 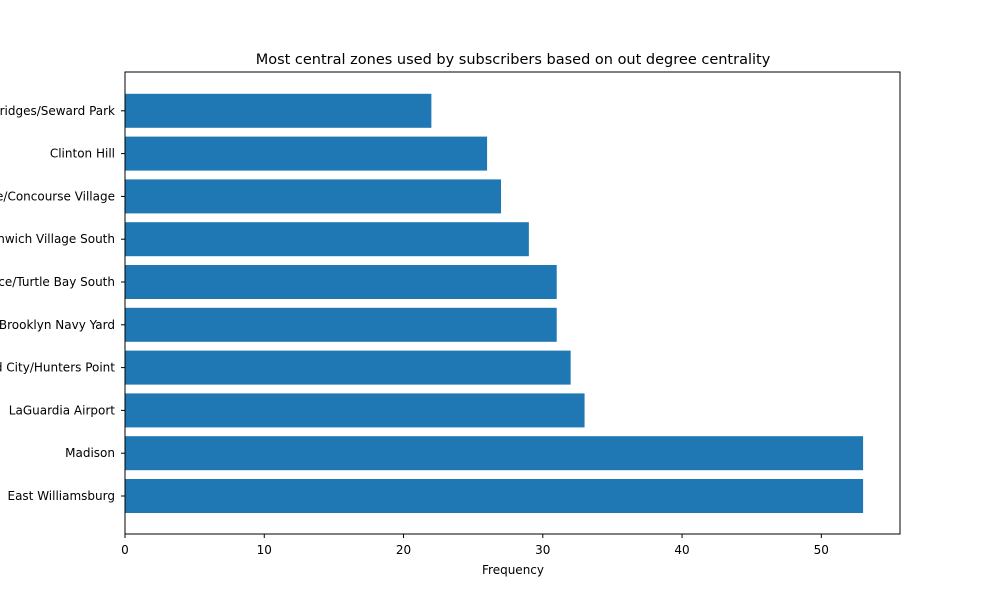 What do you see at coordinates (57, 196) in the screenshot?
I see `y-tick-label: East Concourse/Concourse Village` at bounding box center [57, 196].